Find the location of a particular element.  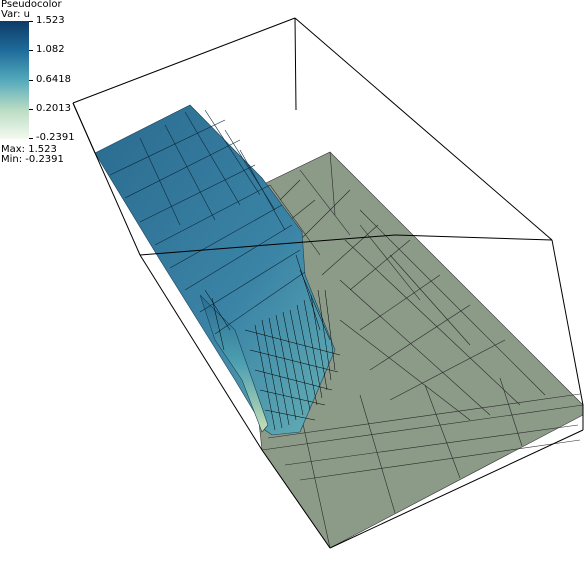

colorbar is located at coordinates (14, 80).